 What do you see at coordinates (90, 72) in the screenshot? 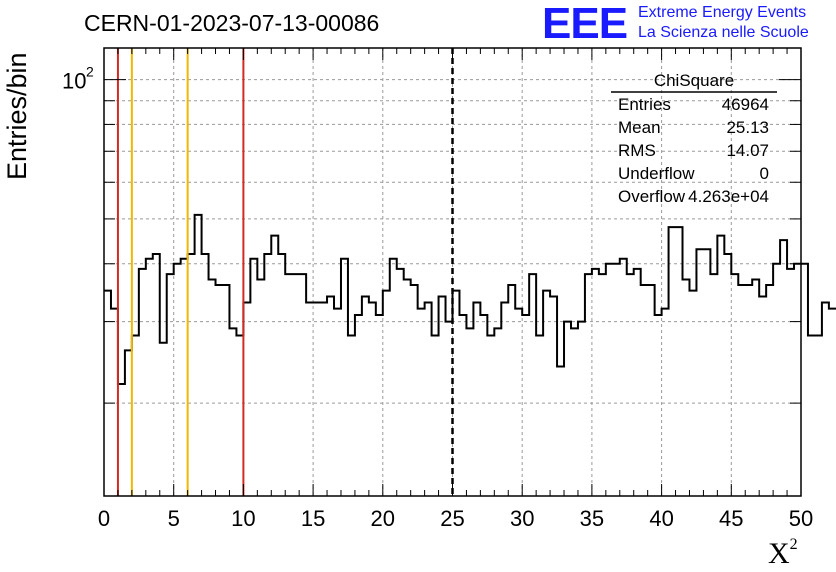
I see `y-tick-label-exponent: 2` at bounding box center [90, 72].